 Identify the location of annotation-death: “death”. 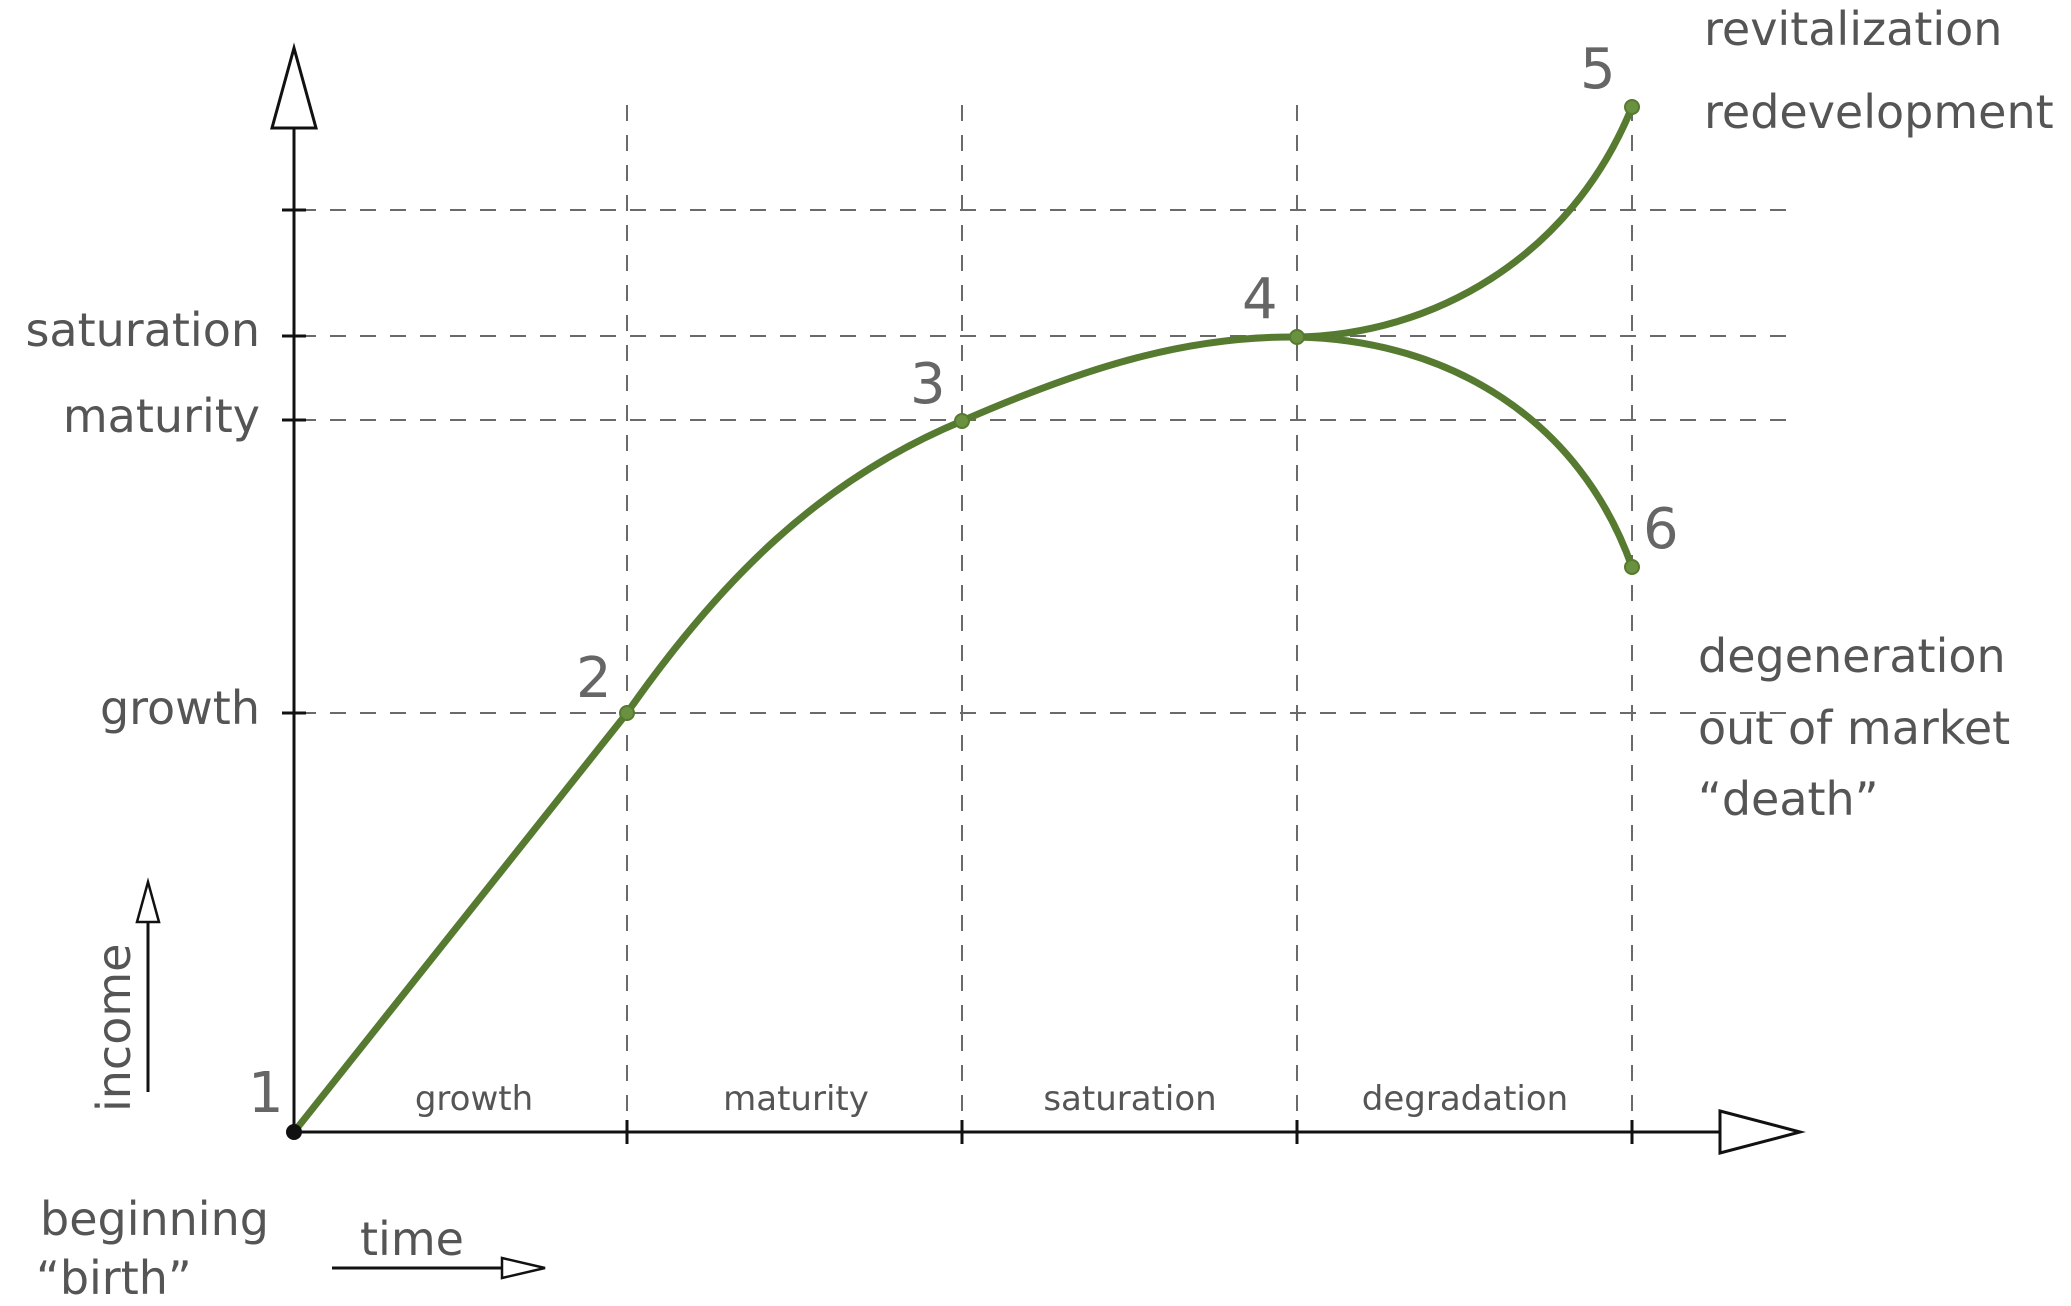
(1788, 799).